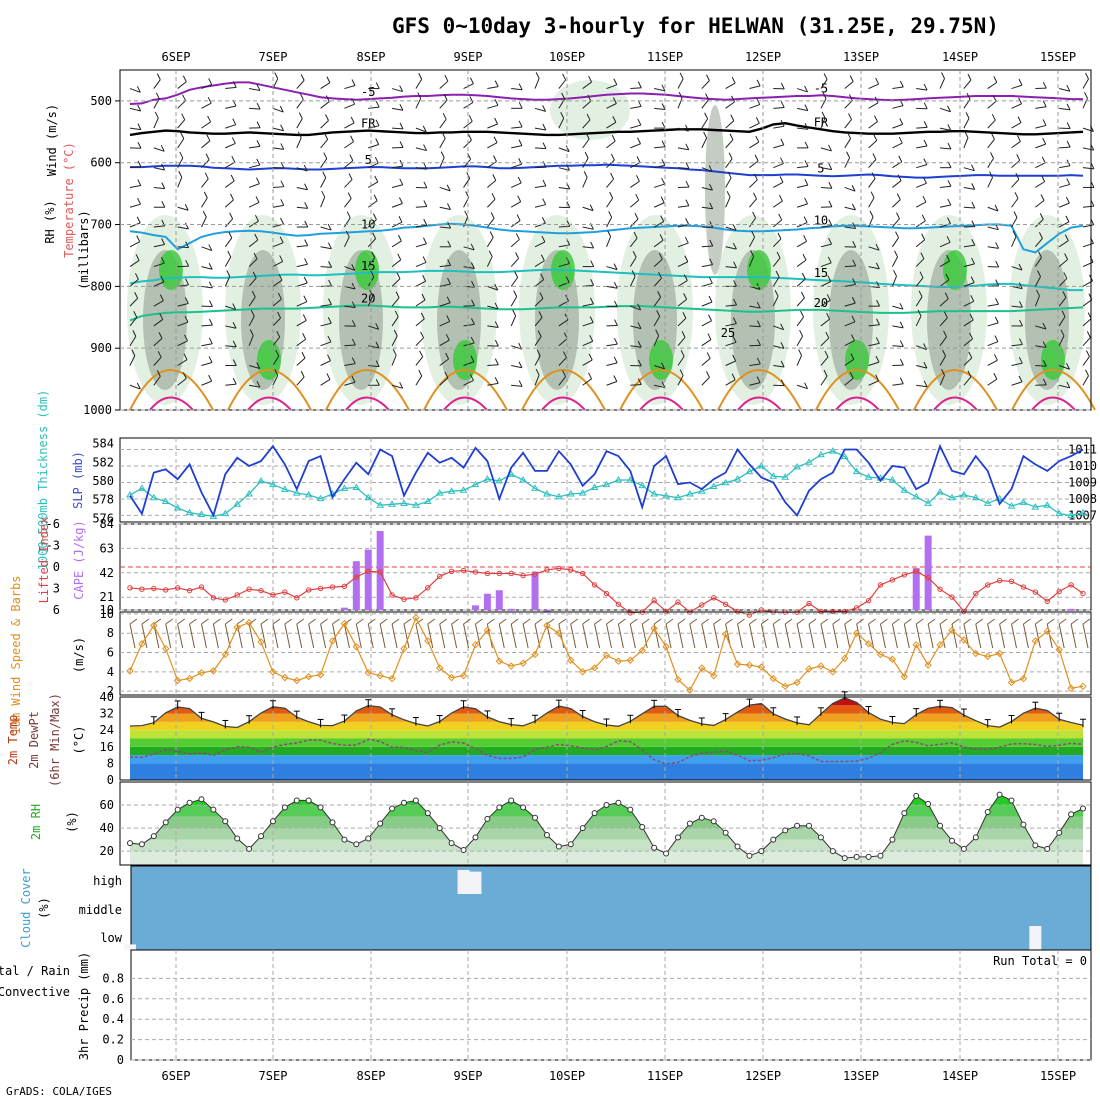  I want to click on wind10-barb, so click(668, 636).